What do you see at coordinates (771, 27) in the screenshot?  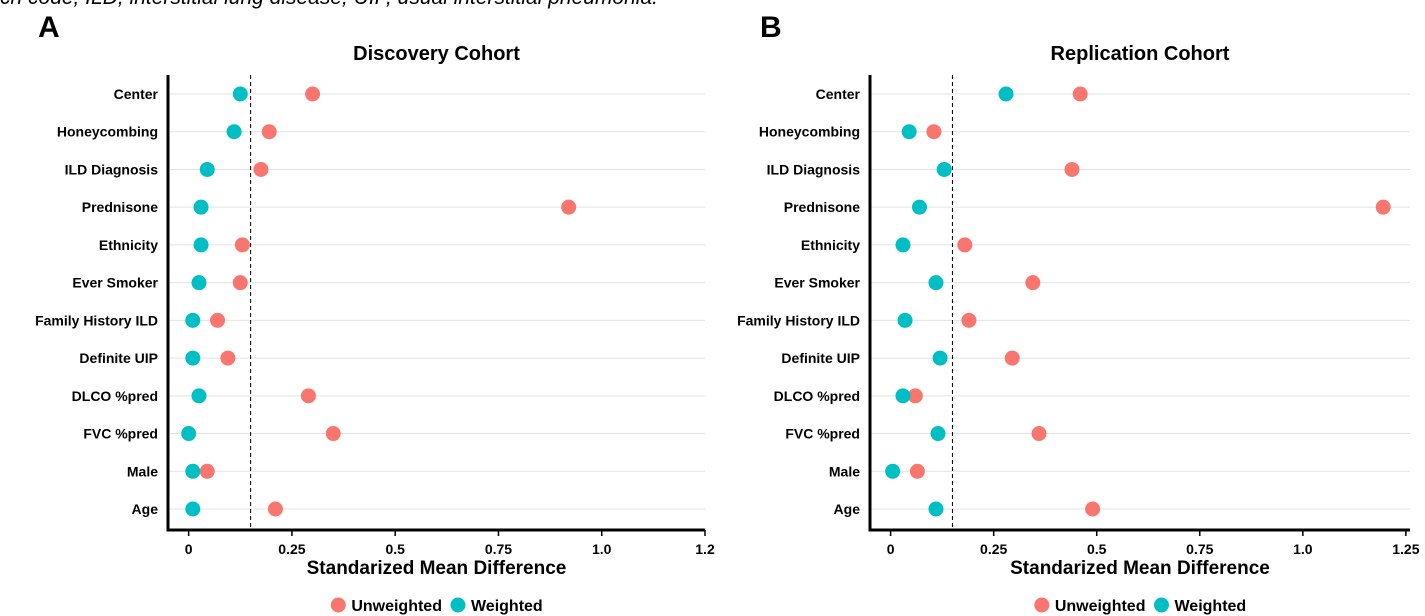 I see `panel-letter: B` at bounding box center [771, 27].